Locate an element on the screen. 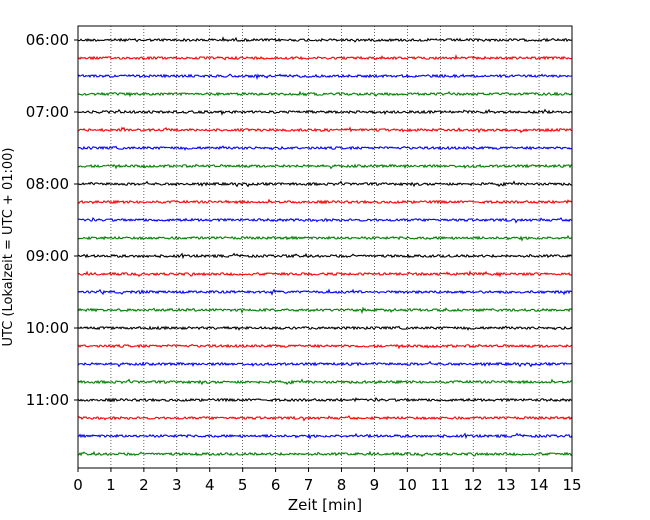 This screenshot has width=650, height=520. x-tick-label: 15 is located at coordinates (571, 485).